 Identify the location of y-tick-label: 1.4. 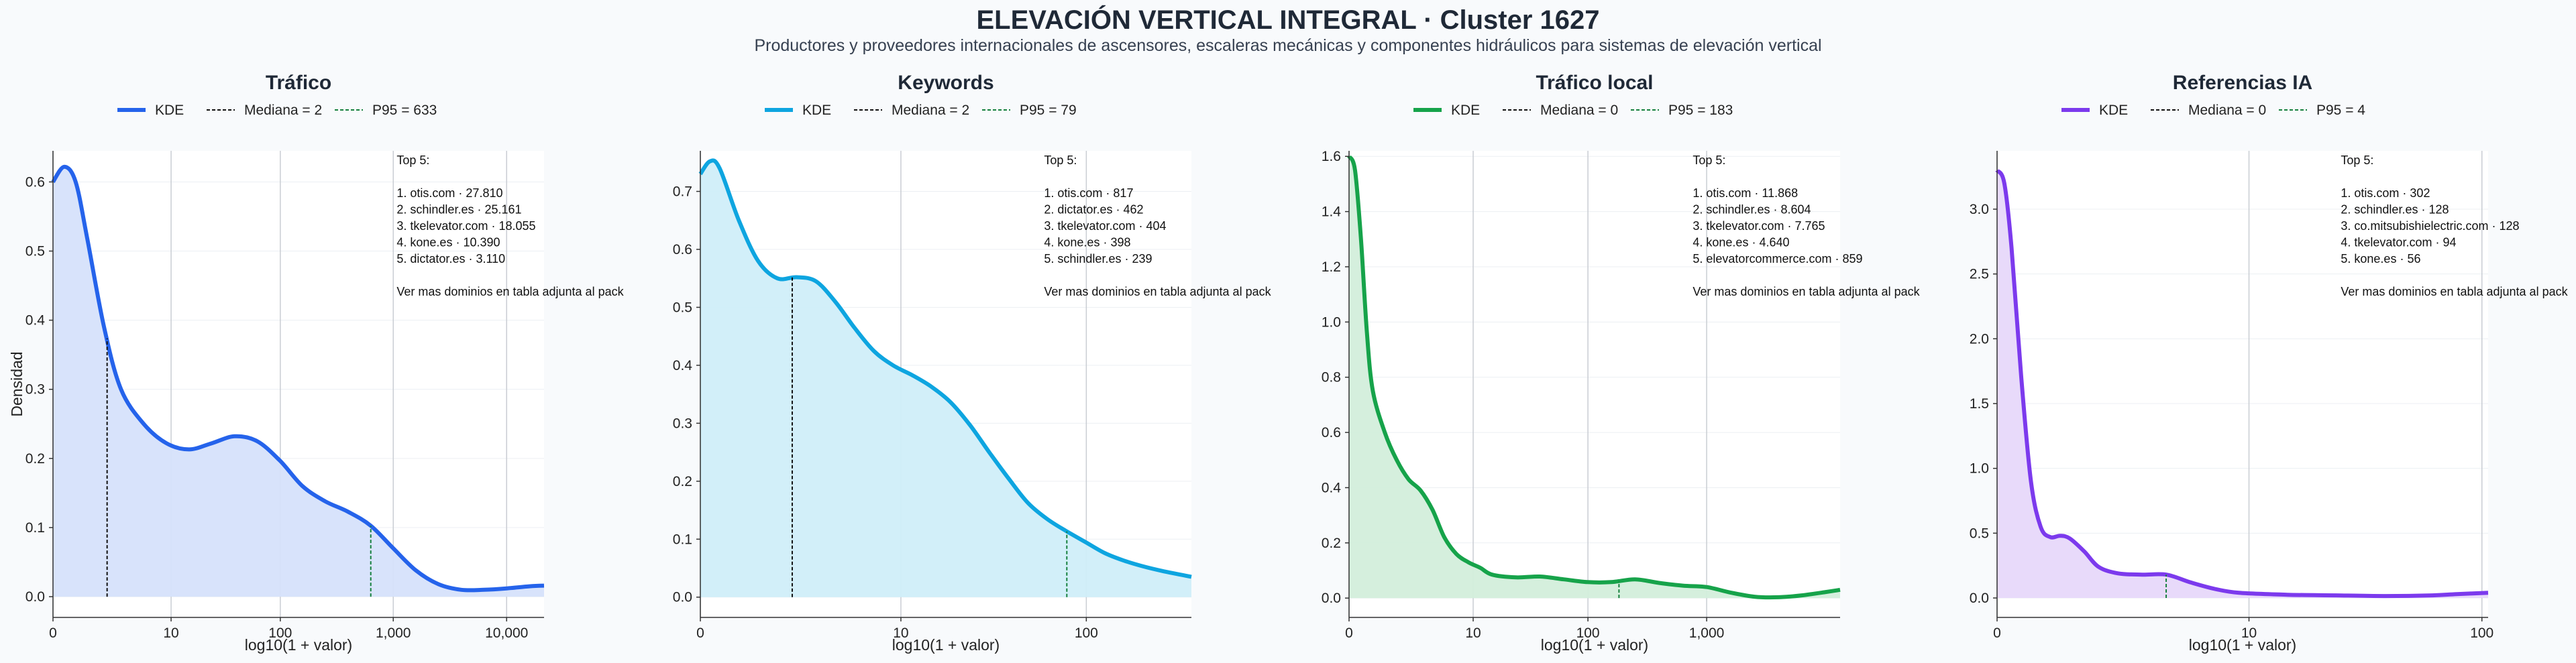
(1332, 212).